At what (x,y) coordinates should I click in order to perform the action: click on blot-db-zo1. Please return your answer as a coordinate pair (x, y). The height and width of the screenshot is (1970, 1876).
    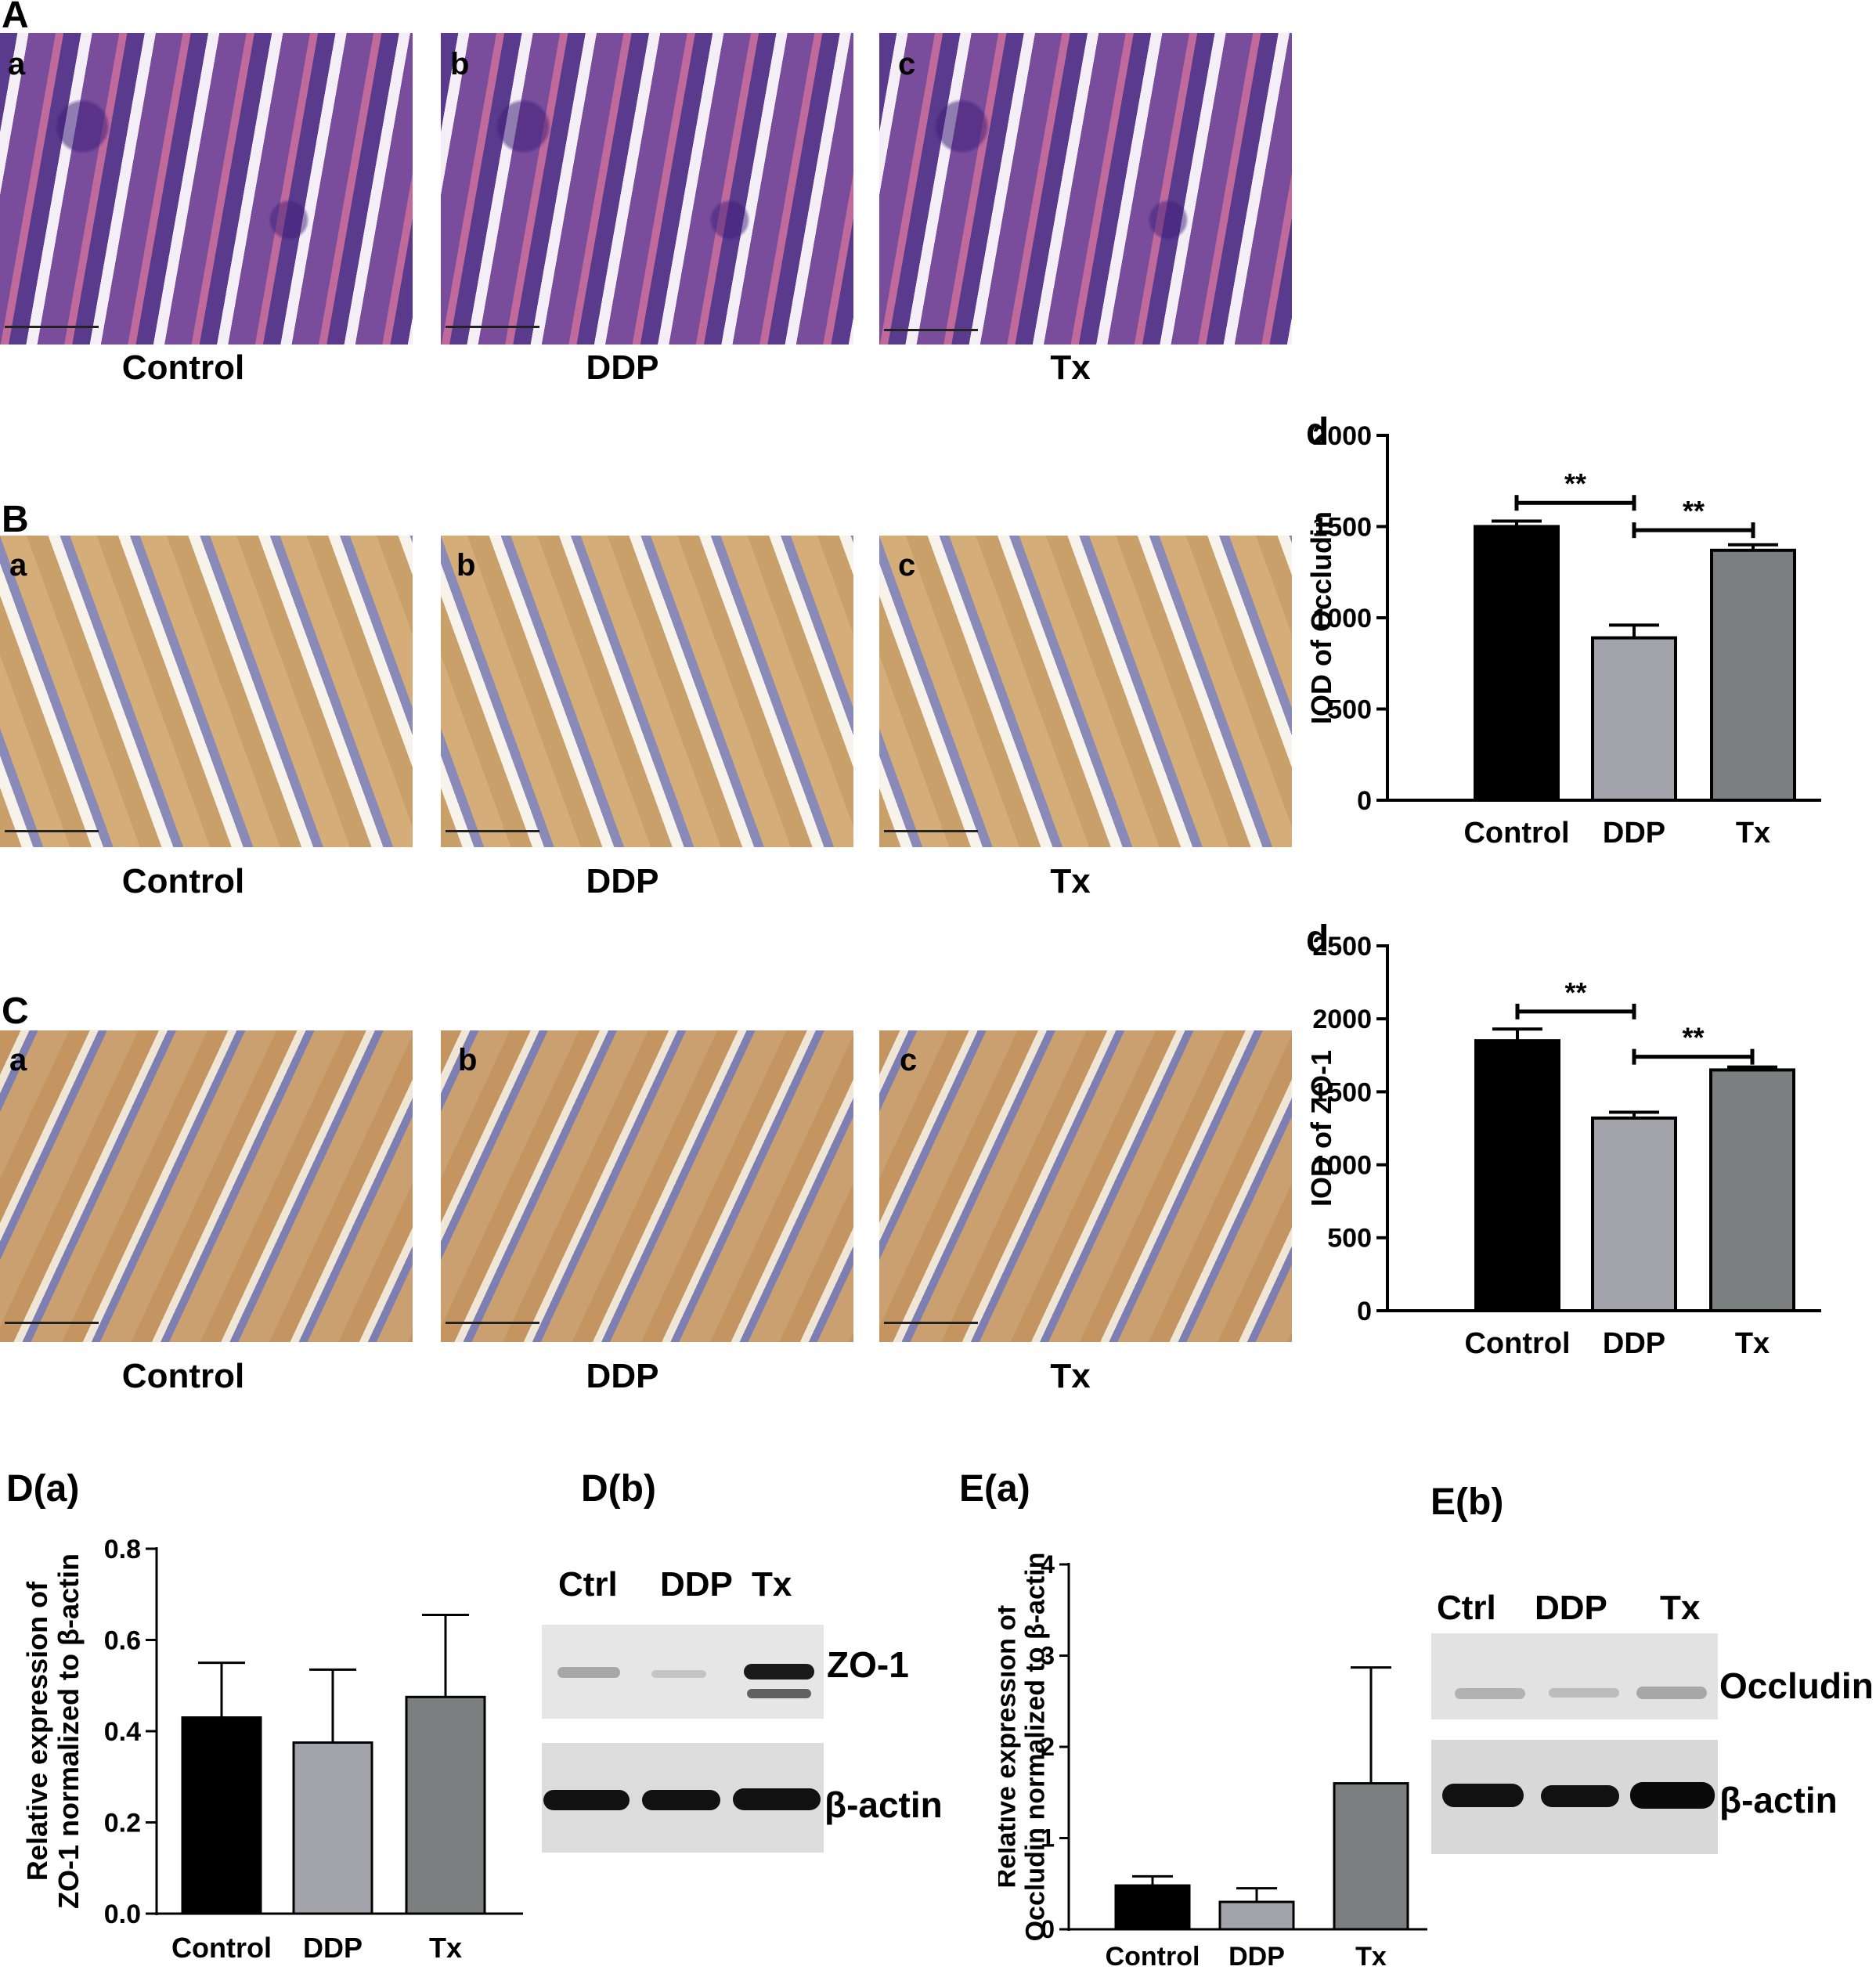
    Looking at the image, I should click on (683, 1672).